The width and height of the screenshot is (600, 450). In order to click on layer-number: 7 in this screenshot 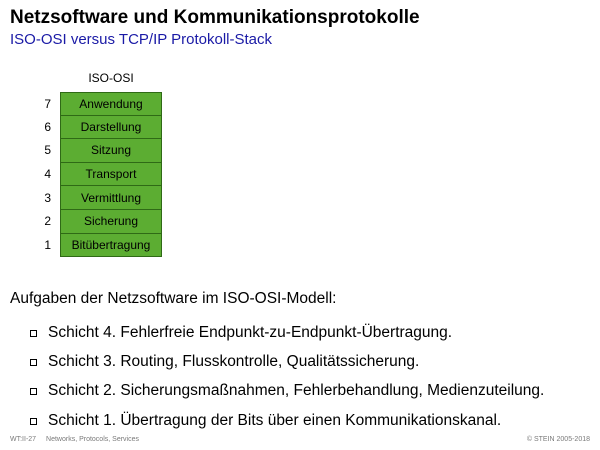, I will do `click(47, 103)`.